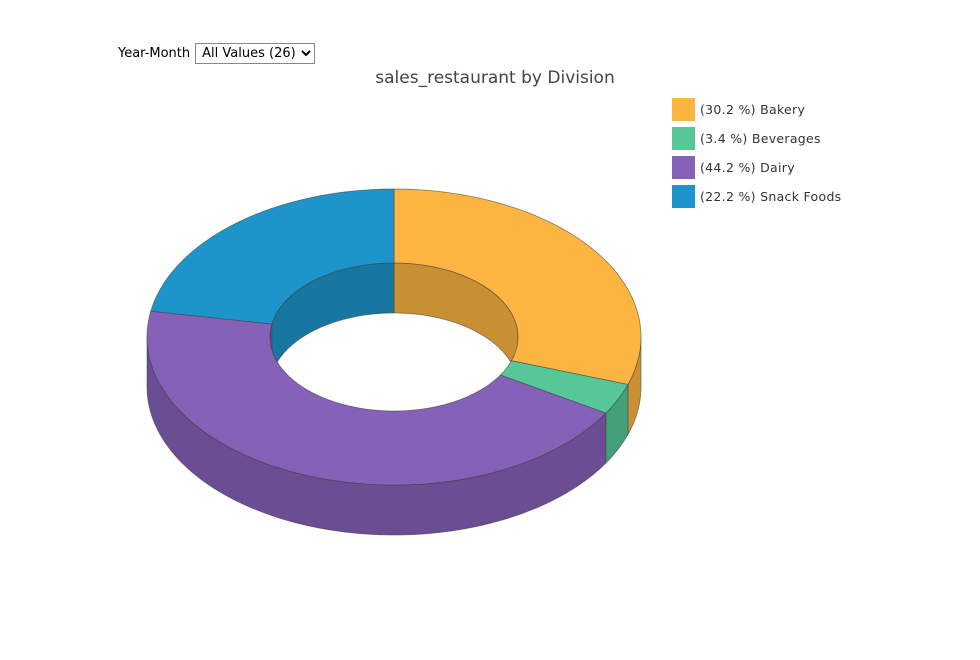  I want to click on legend-item-dairy: (44.2 %) Dairy, so click(757, 167).